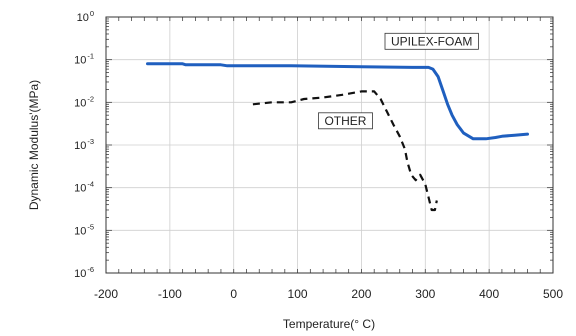 The image size is (576, 336). What do you see at coordinates (233, 294) in the screenshot?
I see `x-tick-label: 0` at bounding box center [233, 294].